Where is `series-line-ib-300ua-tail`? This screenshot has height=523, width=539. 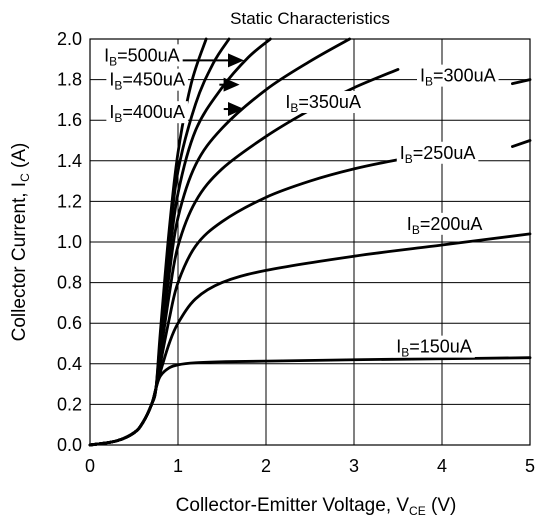 series-line-ib-300ua-tail is located at coordinates (521, 82).